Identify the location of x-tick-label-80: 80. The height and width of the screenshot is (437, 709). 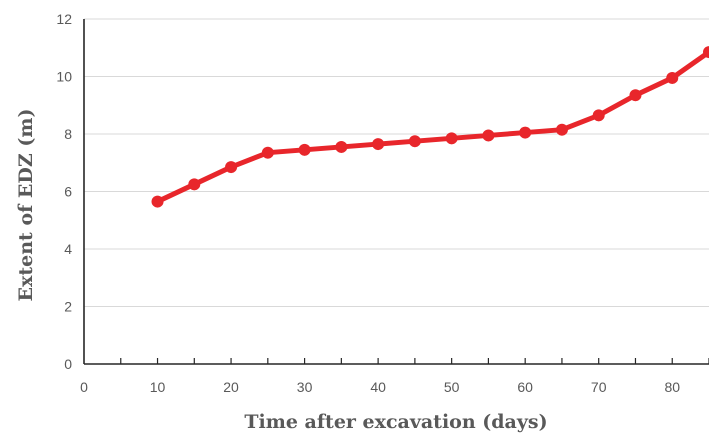
(672, 387).